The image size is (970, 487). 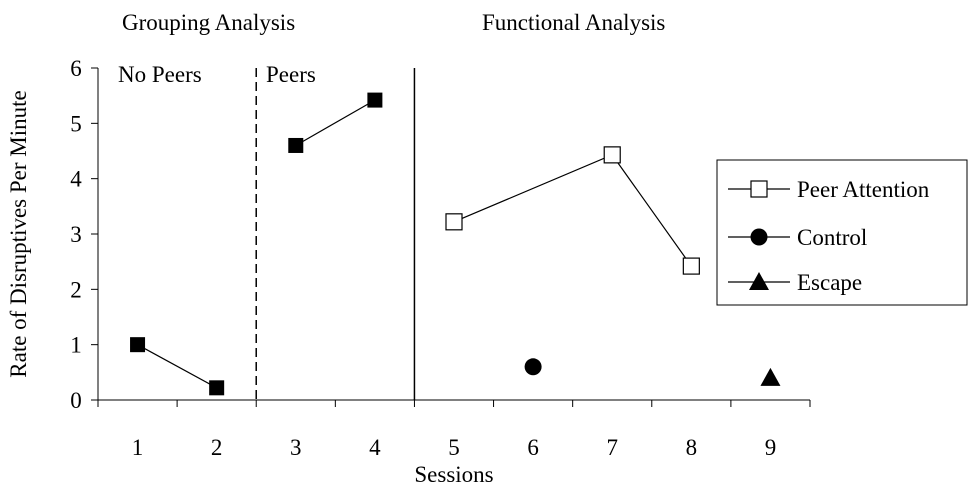 What do you see at coordinates (795, 282) in the screenshot?
I see `legend-entry: Escape` at bounding box center [795, 282].